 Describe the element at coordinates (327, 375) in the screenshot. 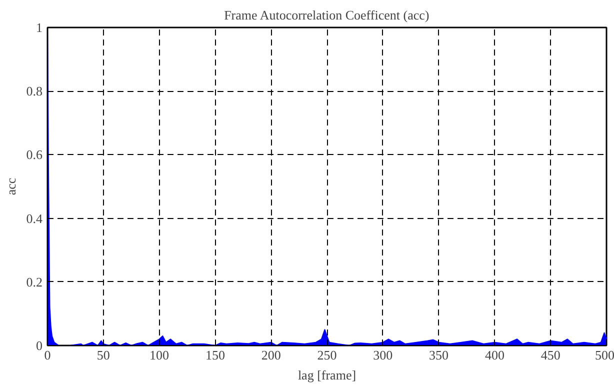

I see `x-axis-title: lag [frame]` at that location.